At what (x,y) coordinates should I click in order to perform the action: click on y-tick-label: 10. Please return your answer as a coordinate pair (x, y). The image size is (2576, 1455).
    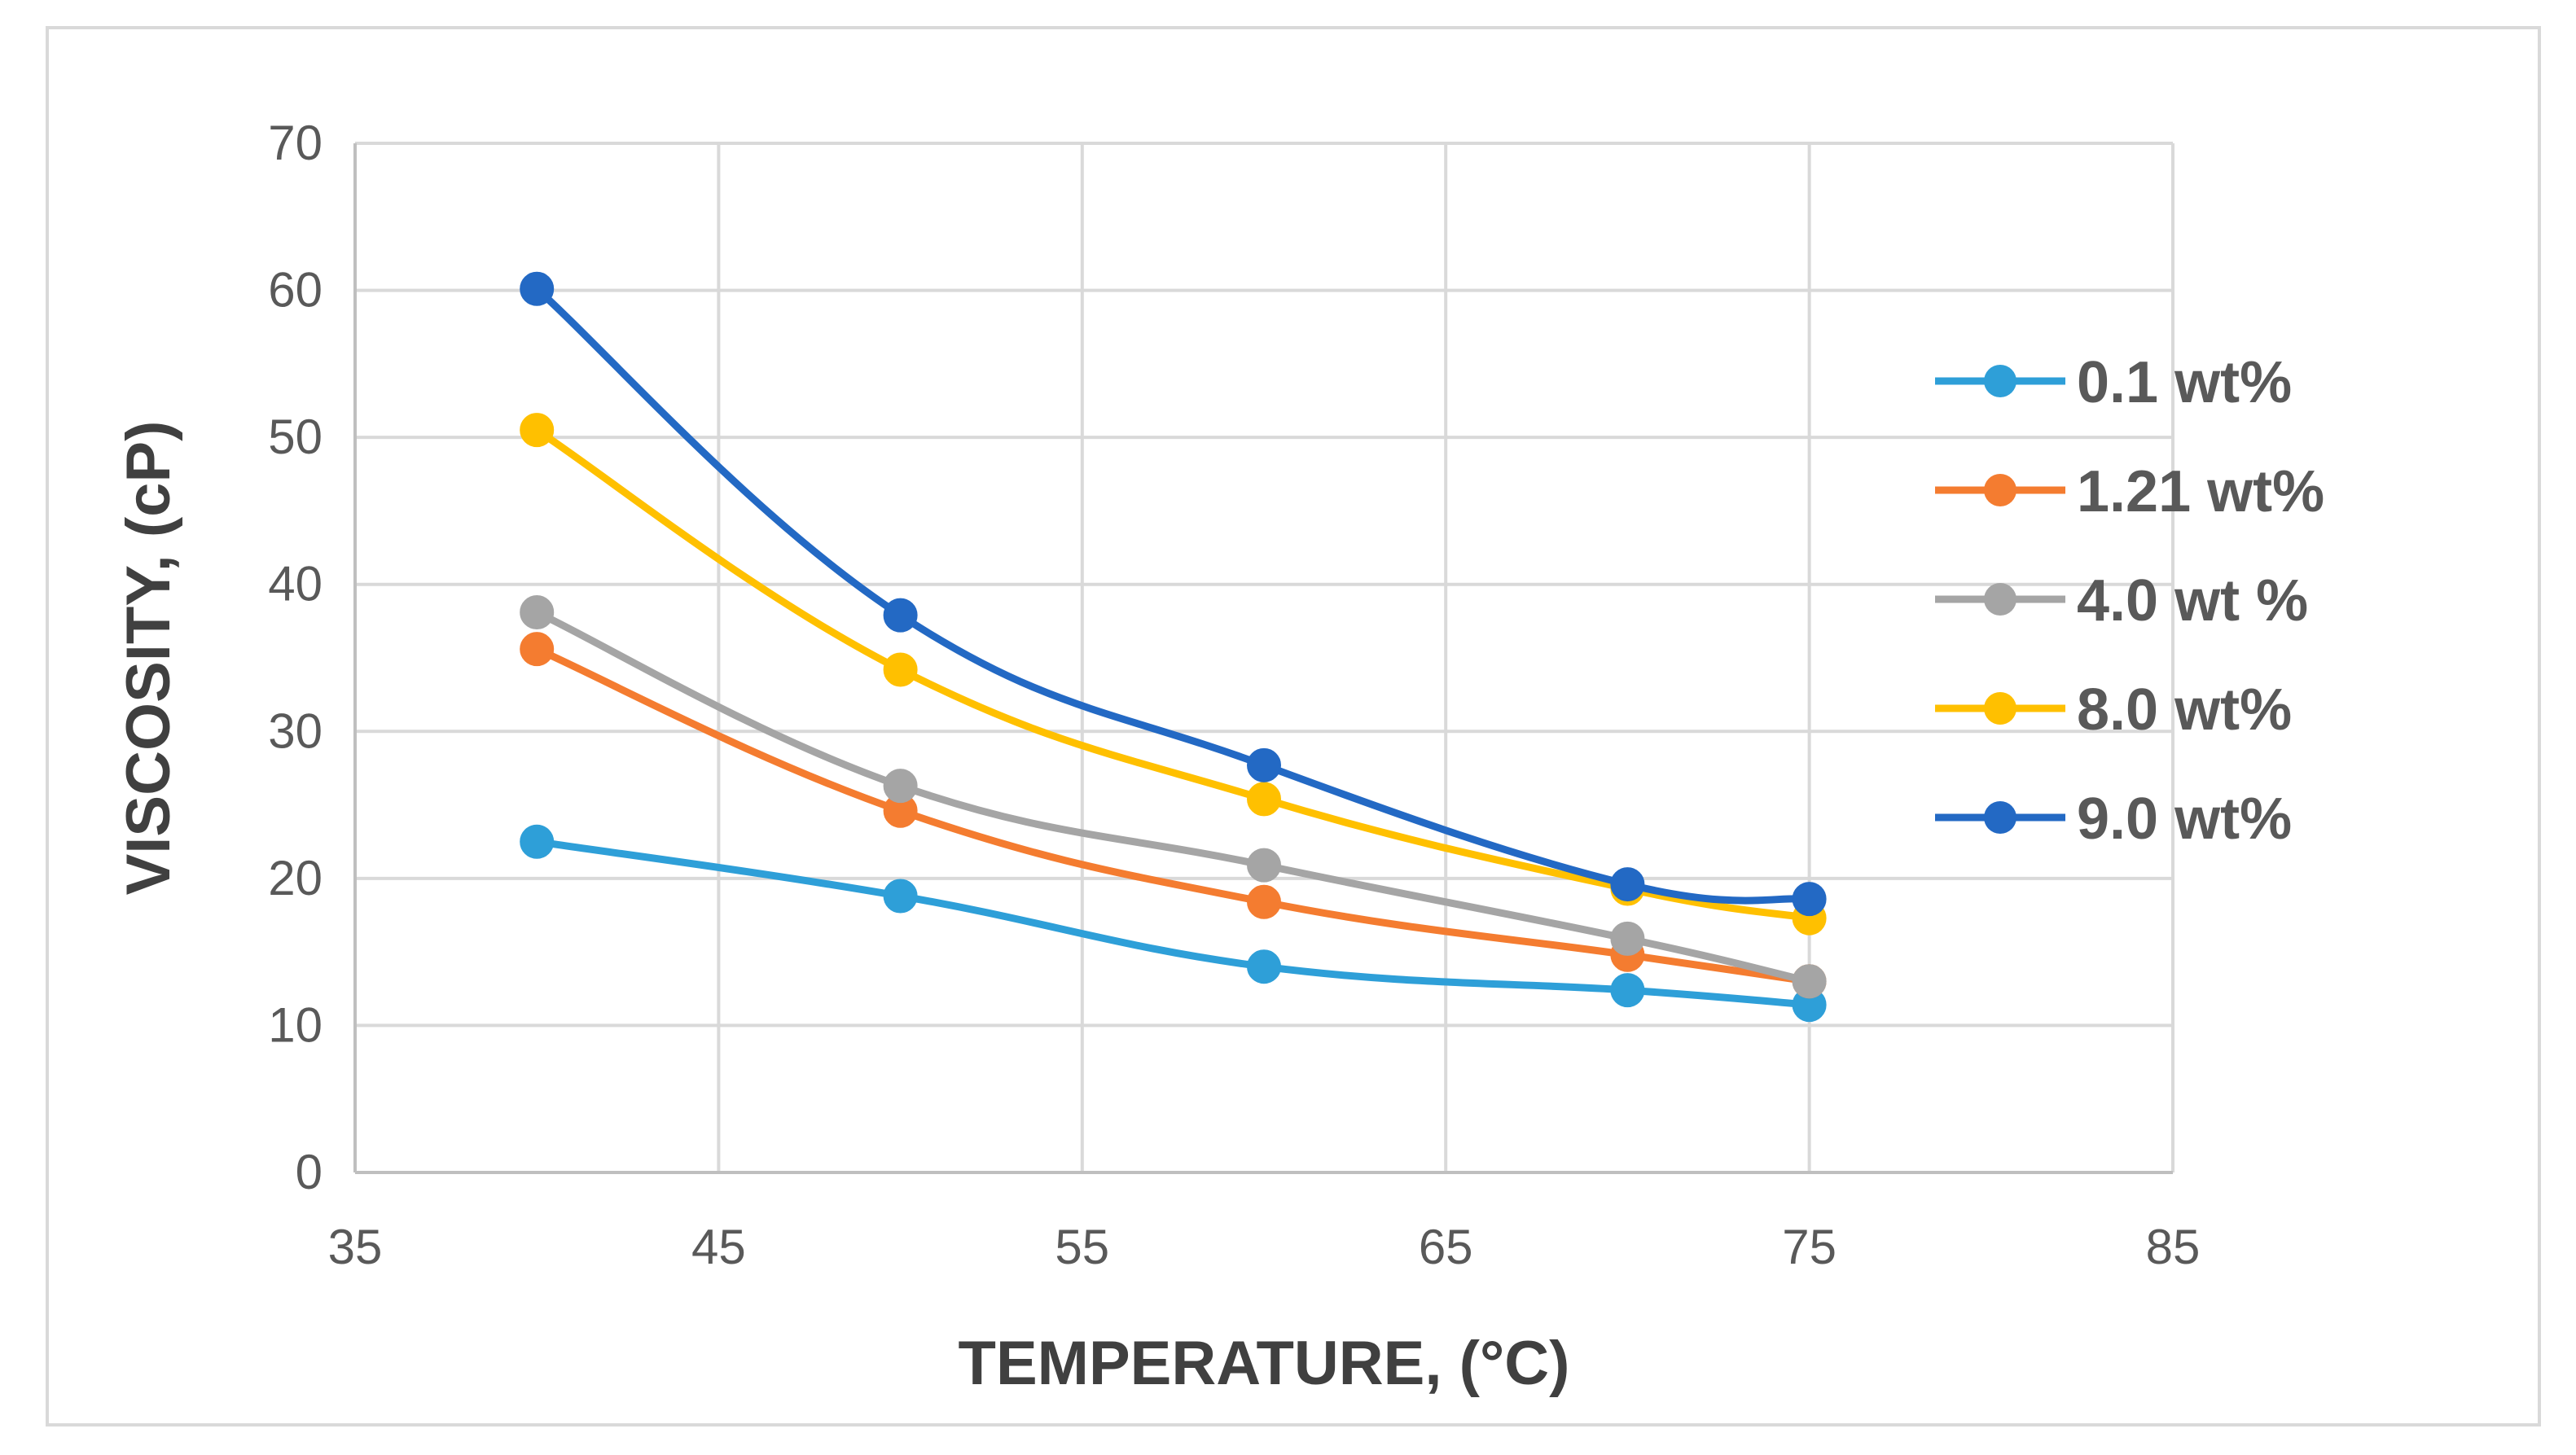
    Looking at the image, I should click on (295, 1024).